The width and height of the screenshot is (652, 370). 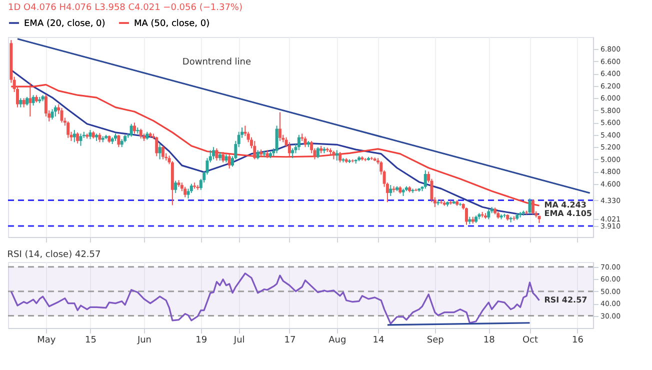 I want to click on x-tick-label: Jun, so click(x=144, y=341).